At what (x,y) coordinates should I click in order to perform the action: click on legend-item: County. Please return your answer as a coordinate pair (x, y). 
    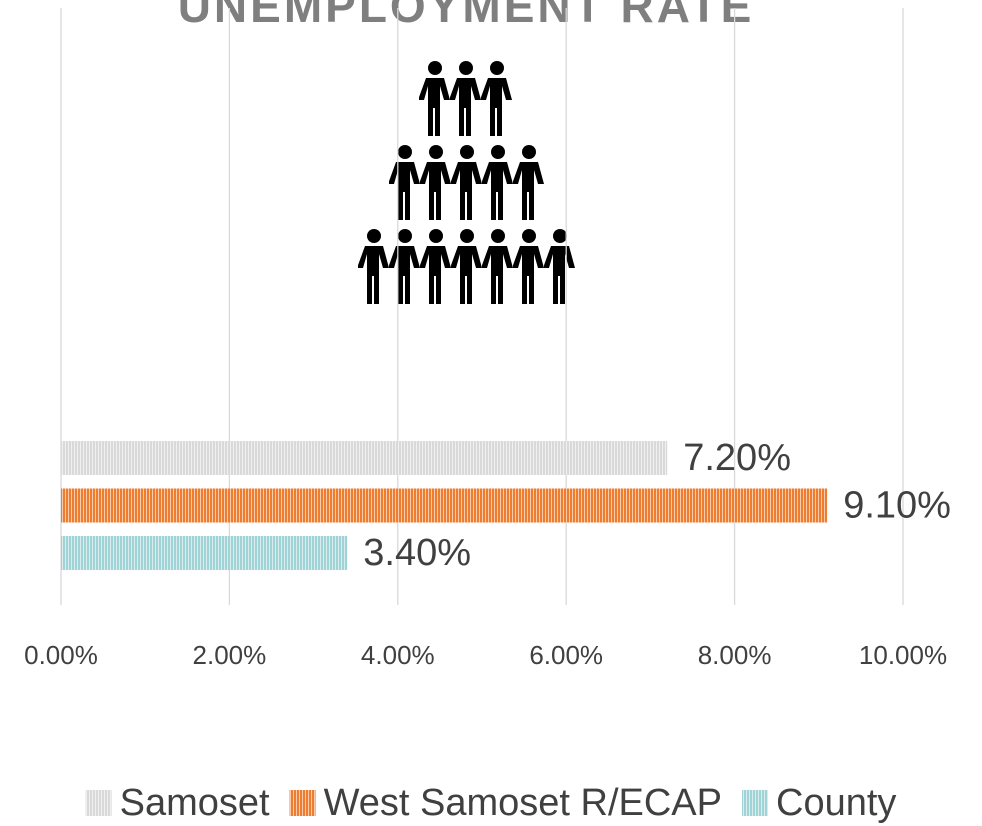
    Looking at the image, I should click on (819, 803).